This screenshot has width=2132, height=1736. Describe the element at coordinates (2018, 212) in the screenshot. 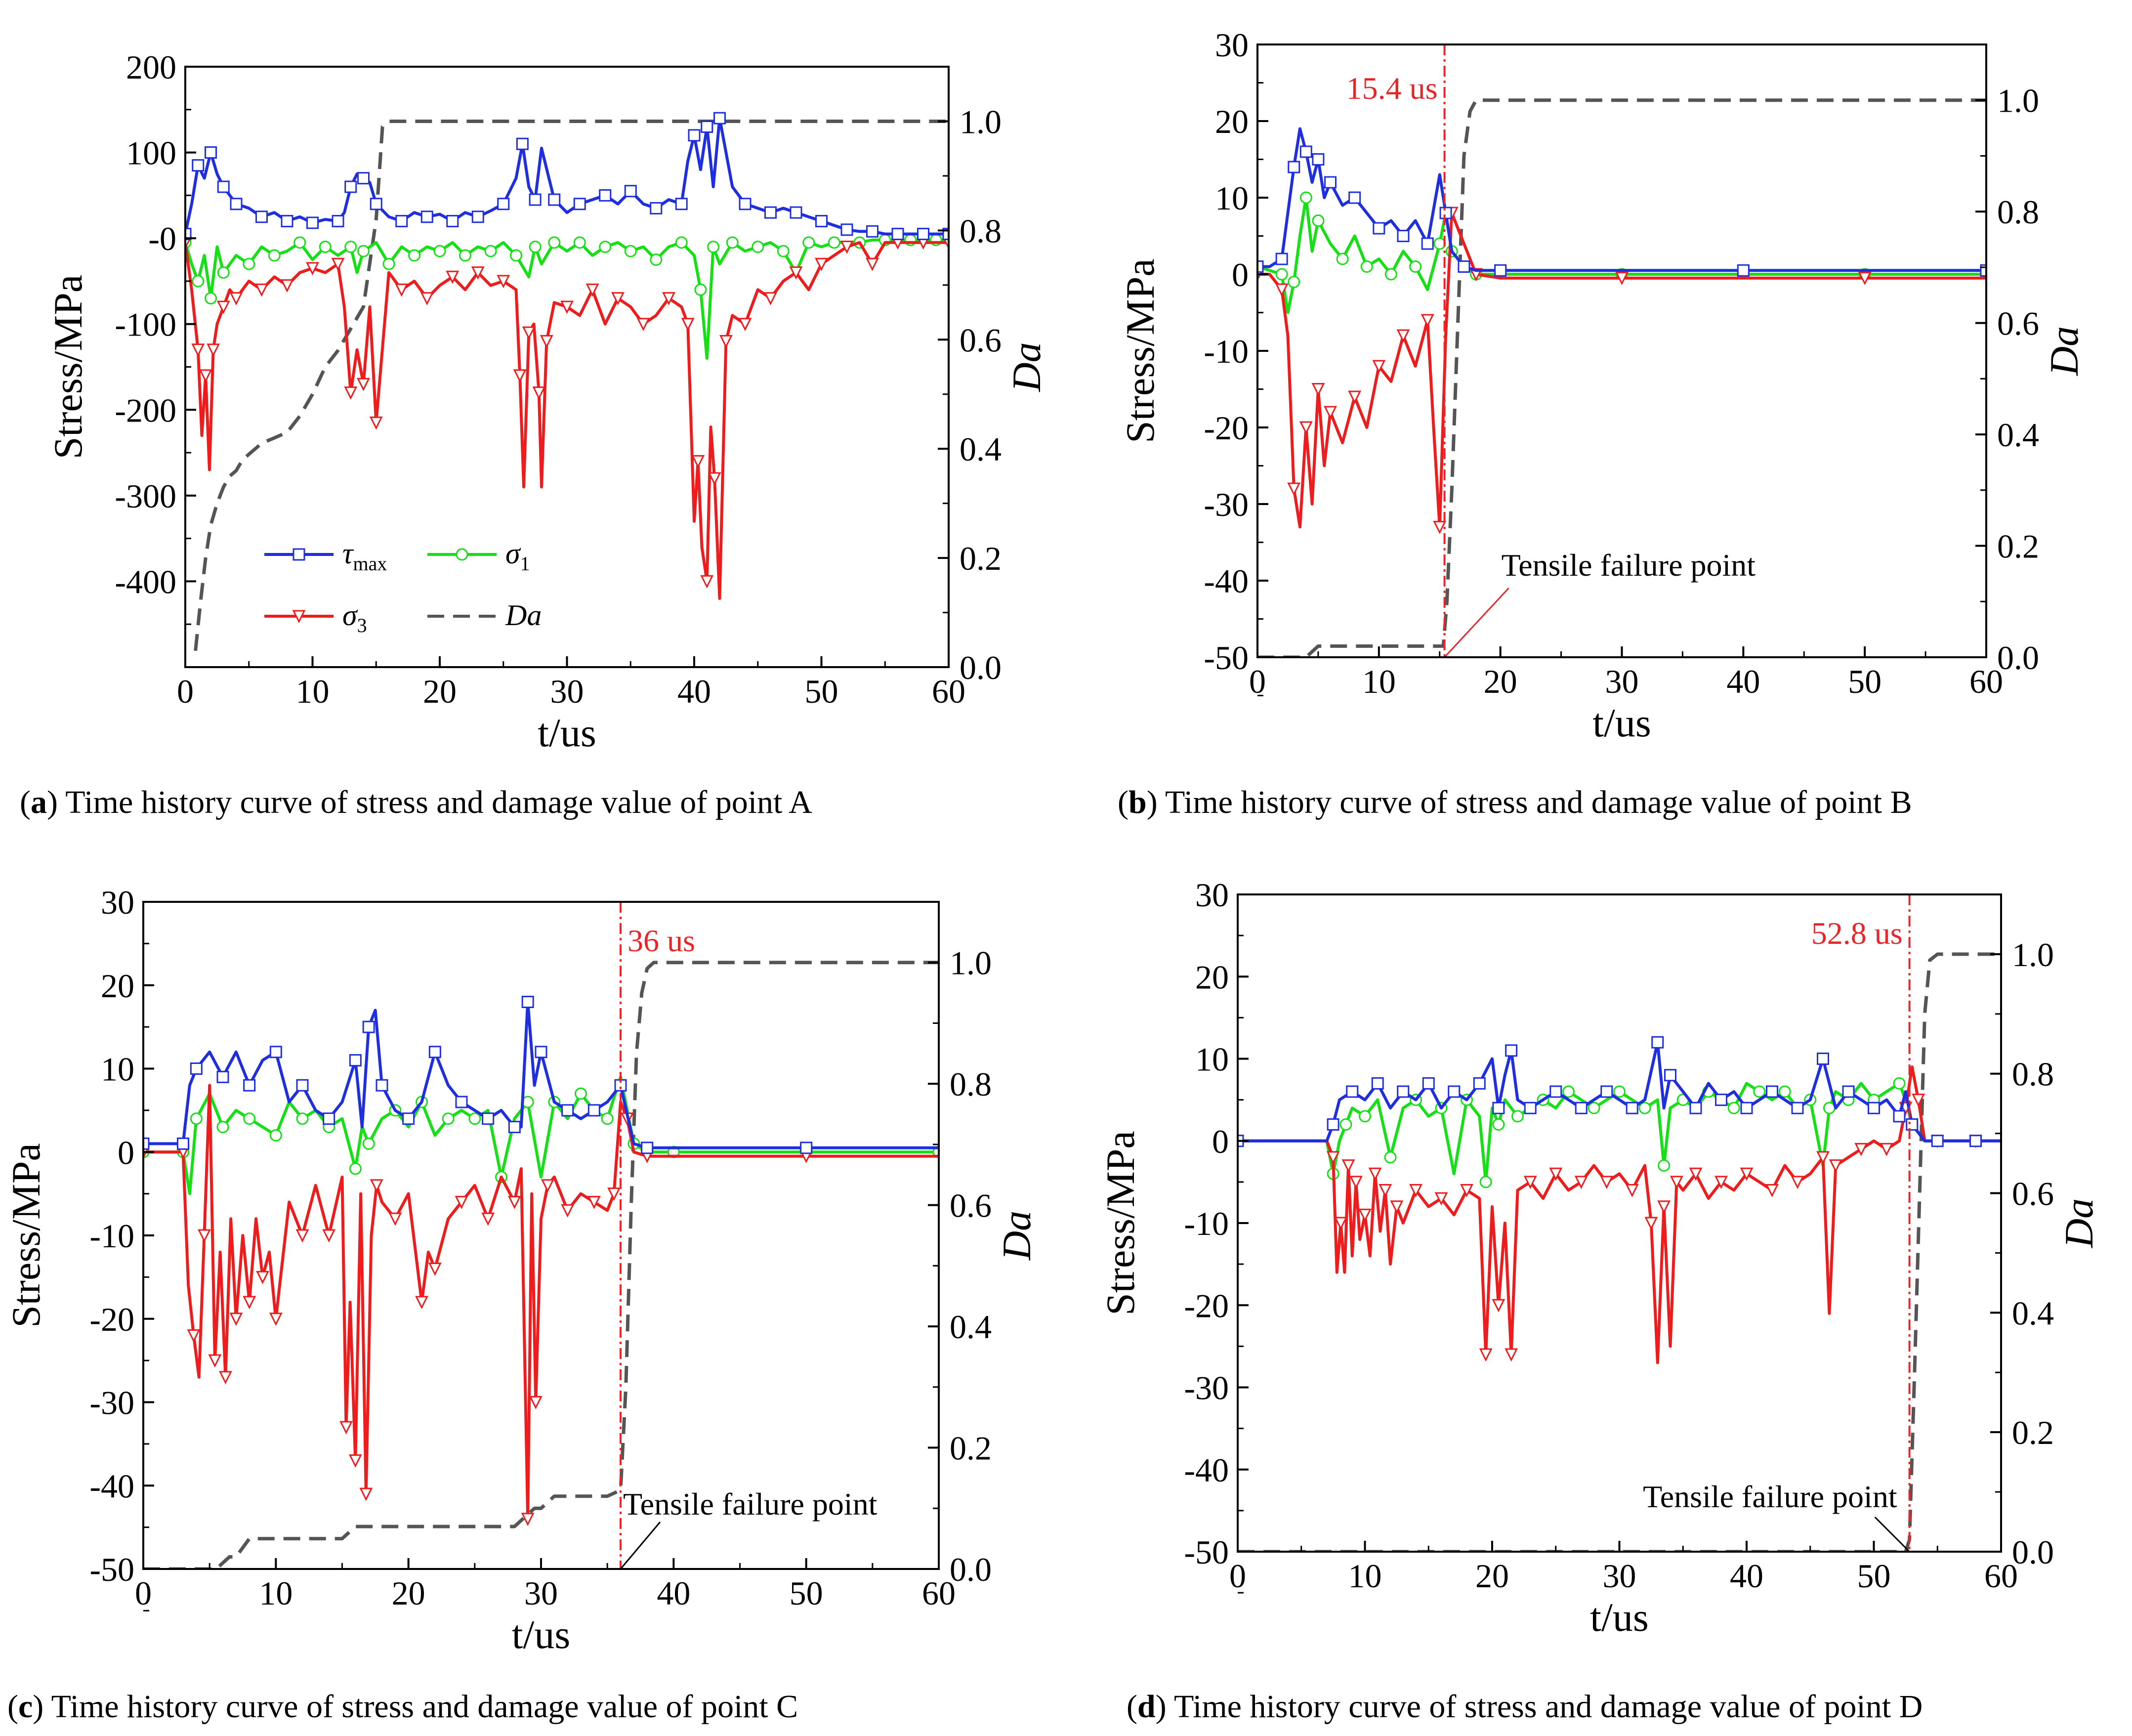

I see `y2-tick-label: 0.8` at that location.